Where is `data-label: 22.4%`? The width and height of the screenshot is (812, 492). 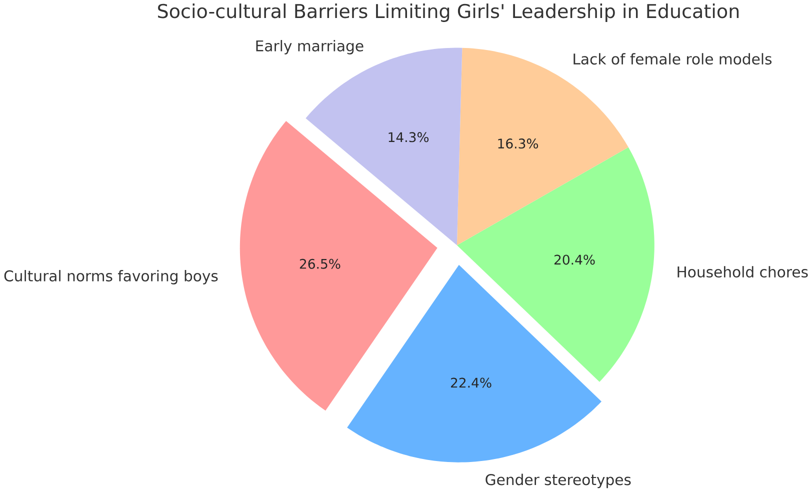
data-label: 22.4% is located at coordinates (471, 383).